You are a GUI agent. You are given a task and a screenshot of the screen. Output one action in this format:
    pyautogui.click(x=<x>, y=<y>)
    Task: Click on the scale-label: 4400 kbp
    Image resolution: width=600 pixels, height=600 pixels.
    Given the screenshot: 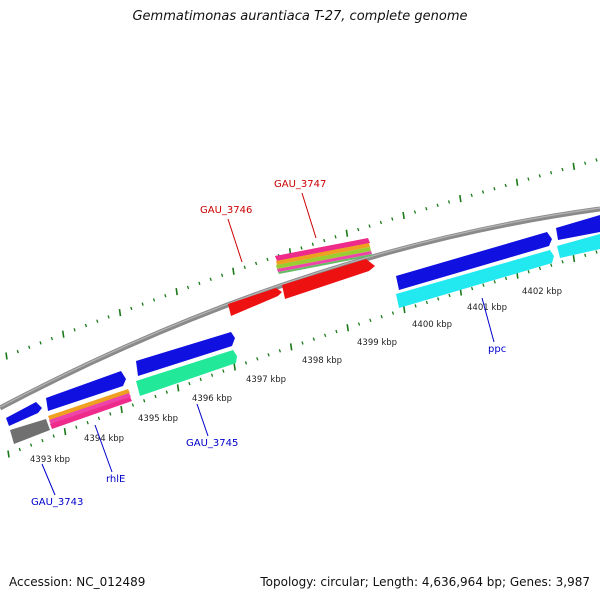 What is the action you would take?
    pyautogui.click(x=432, y=325)
    